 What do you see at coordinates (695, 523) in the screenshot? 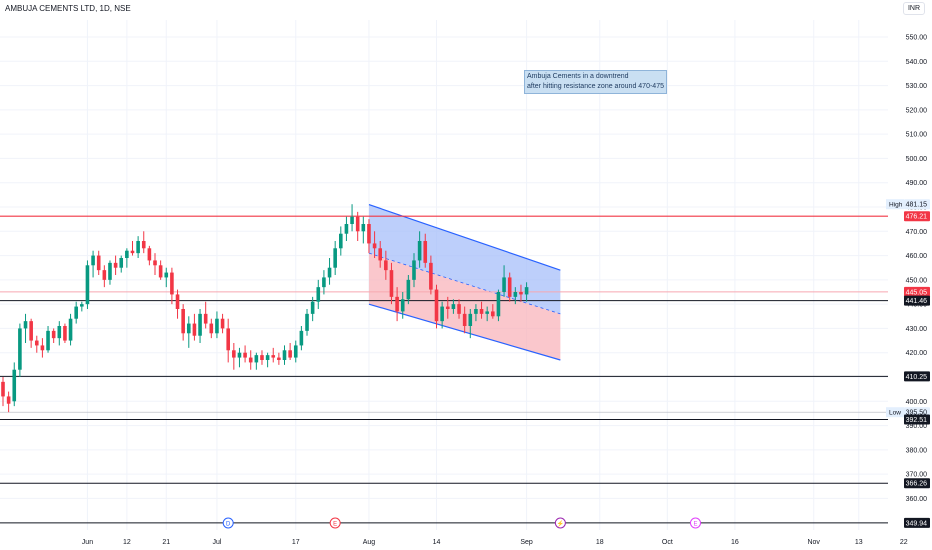
I see `event-marker` at bounding box center [695, 523].